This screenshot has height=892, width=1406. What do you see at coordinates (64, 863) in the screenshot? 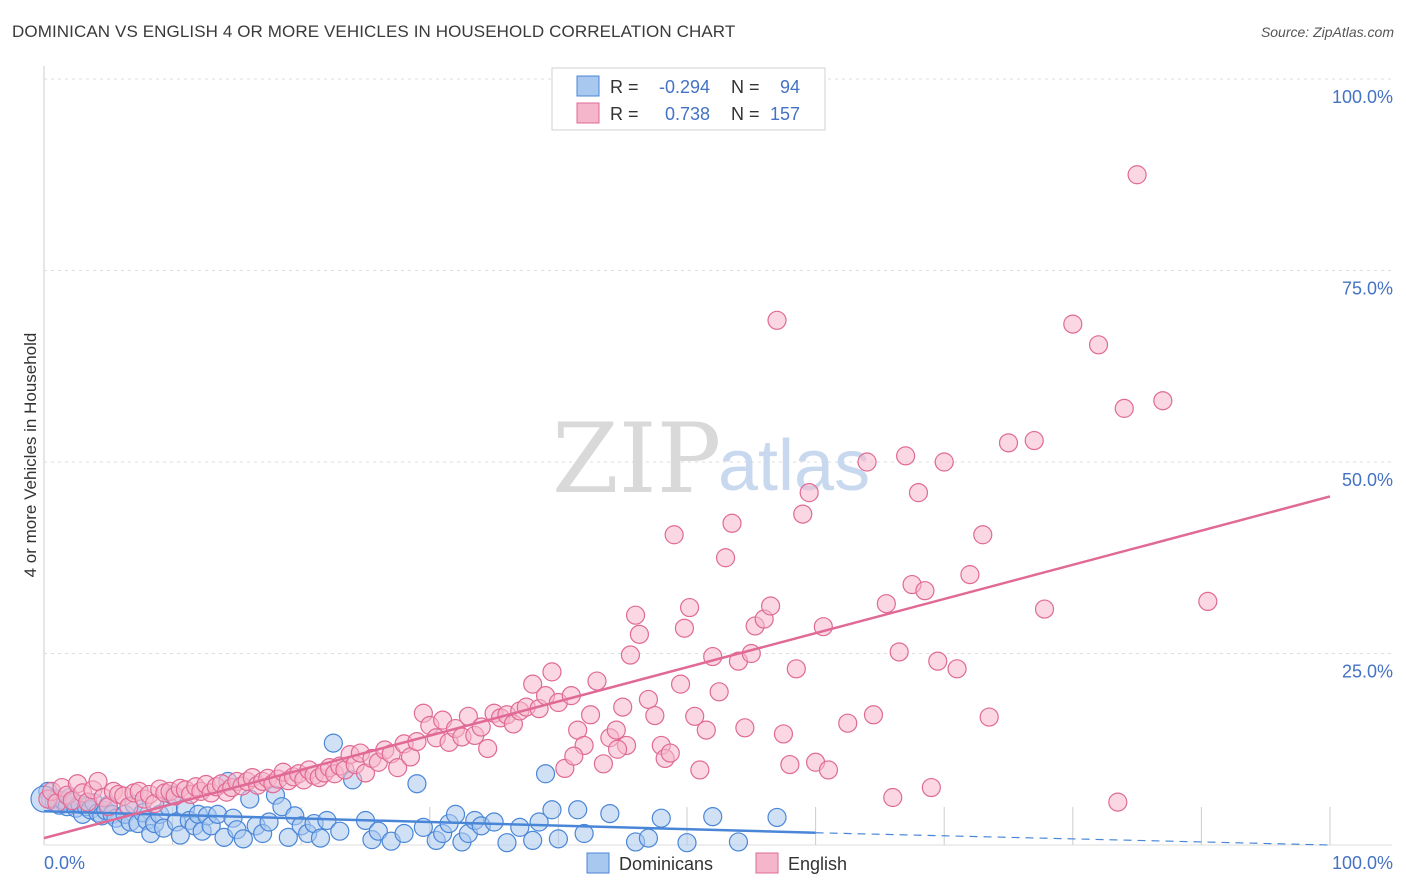
I see `x-tick-label-min: 0.0%` at bounding box center [64, 863].